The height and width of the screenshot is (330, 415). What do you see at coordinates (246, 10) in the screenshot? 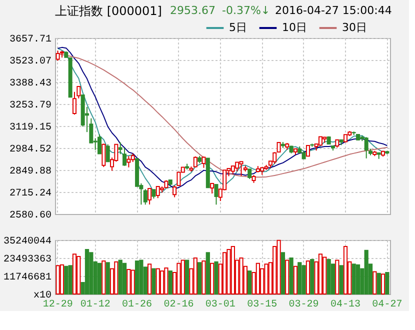
I see `text: -0.37%↓` at bounding box center [246, 10].